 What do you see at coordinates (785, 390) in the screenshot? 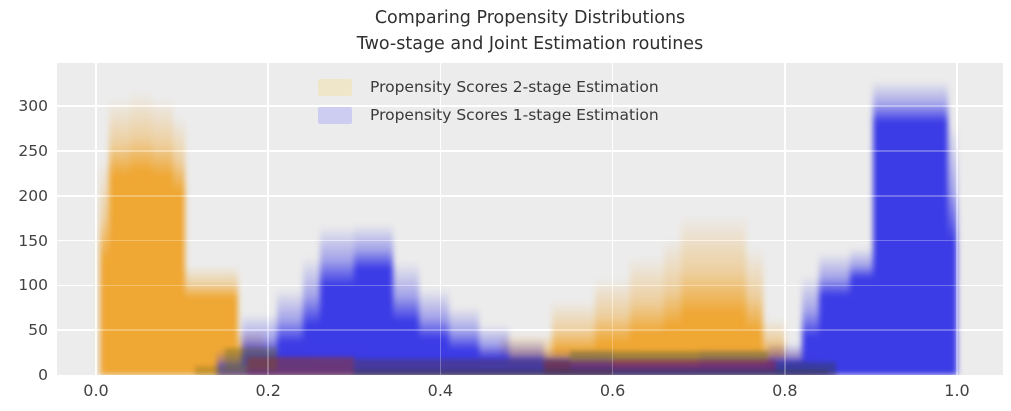
I see `x-tick-label: 0.8` at bounding box center [785, 390].